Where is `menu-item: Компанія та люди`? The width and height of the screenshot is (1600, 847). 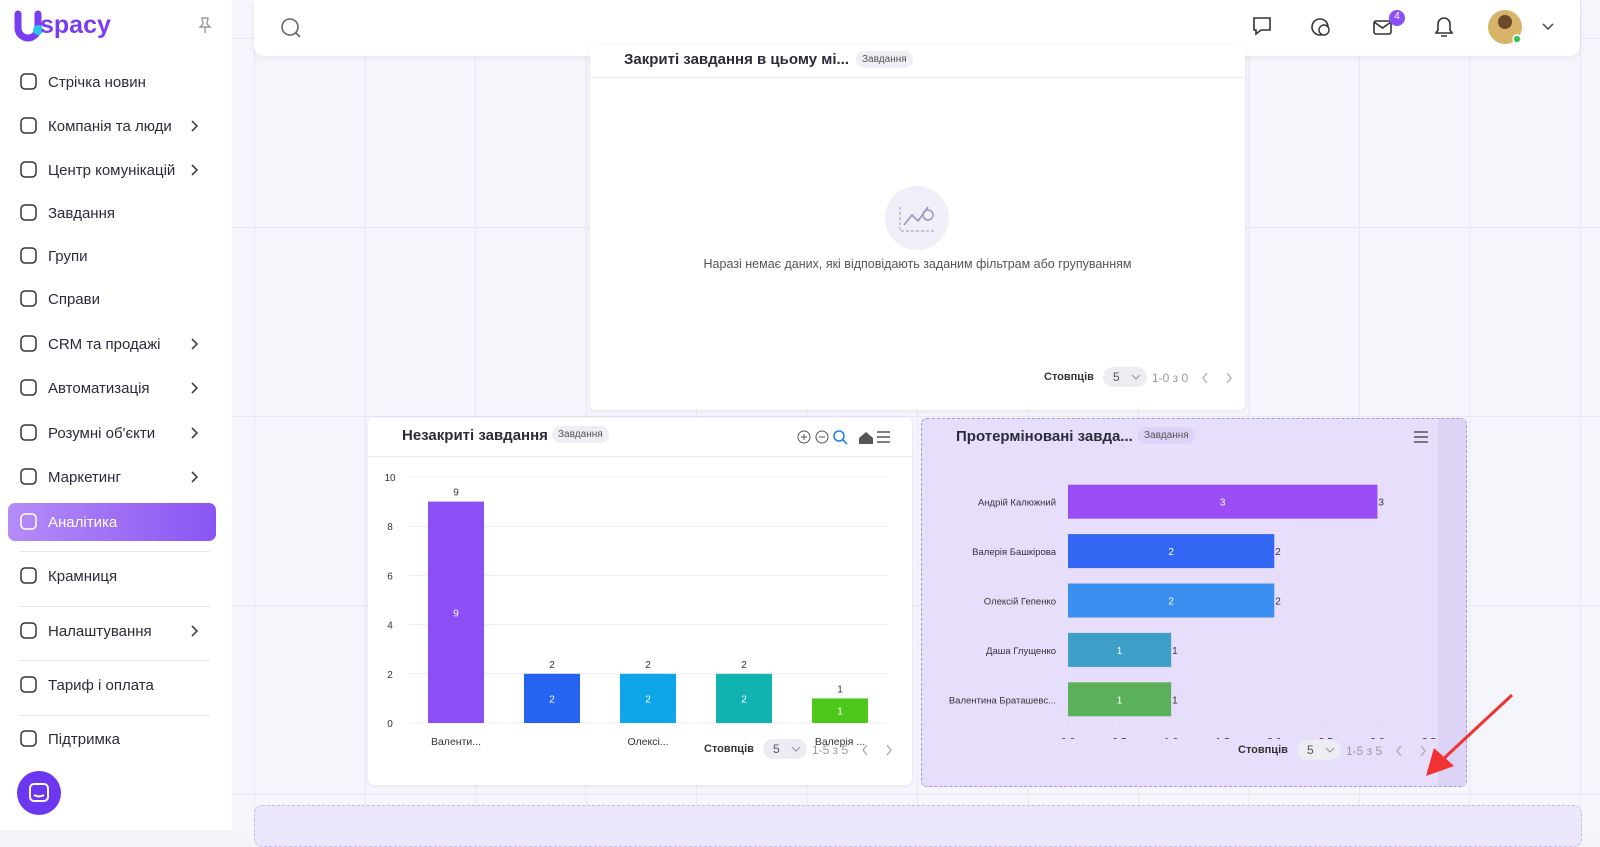 menu-item: Компанія та люди is located at coordinates (112, 126).